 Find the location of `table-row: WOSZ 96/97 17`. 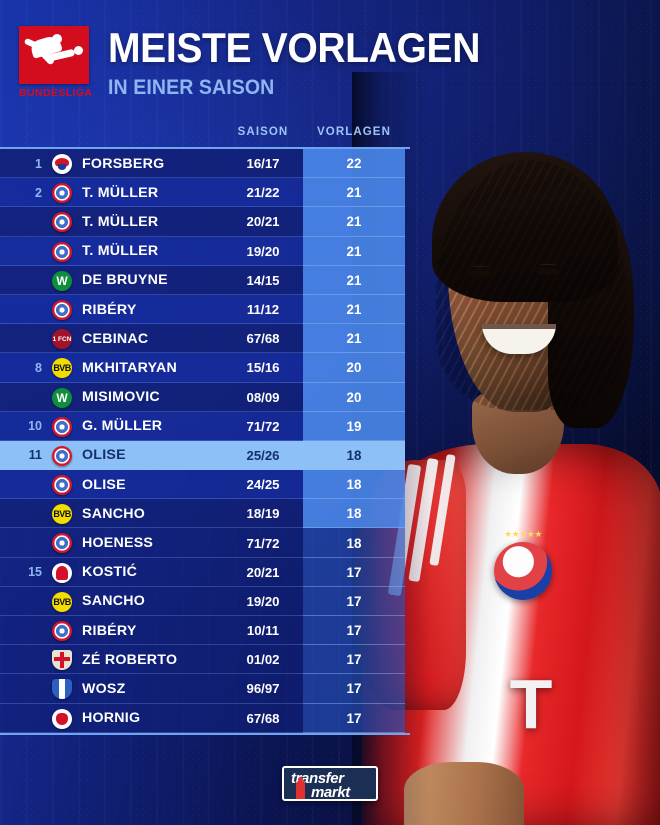

table-row: WOSZ 96/97 17 is located at coordinates (205, 689).